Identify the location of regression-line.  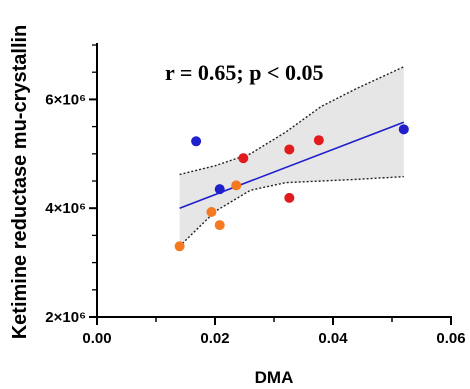
(292, 165).